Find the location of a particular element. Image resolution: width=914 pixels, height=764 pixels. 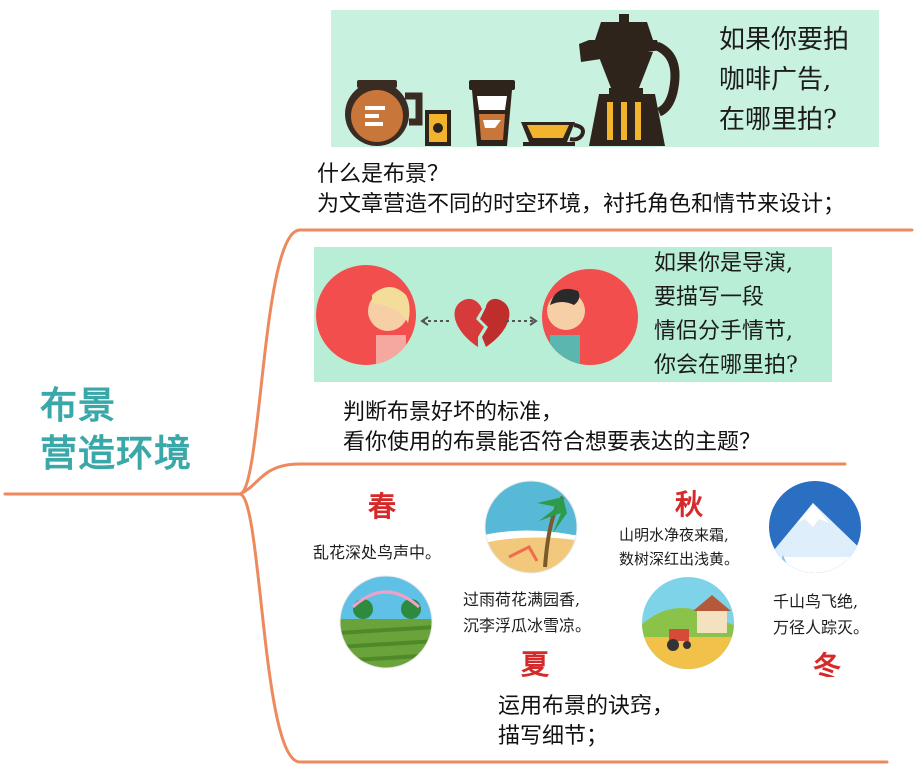

branch-1-line2: 为文章营造不同的时空环境，衬托角色和情节来设计； is located at coordinates (581, 204).